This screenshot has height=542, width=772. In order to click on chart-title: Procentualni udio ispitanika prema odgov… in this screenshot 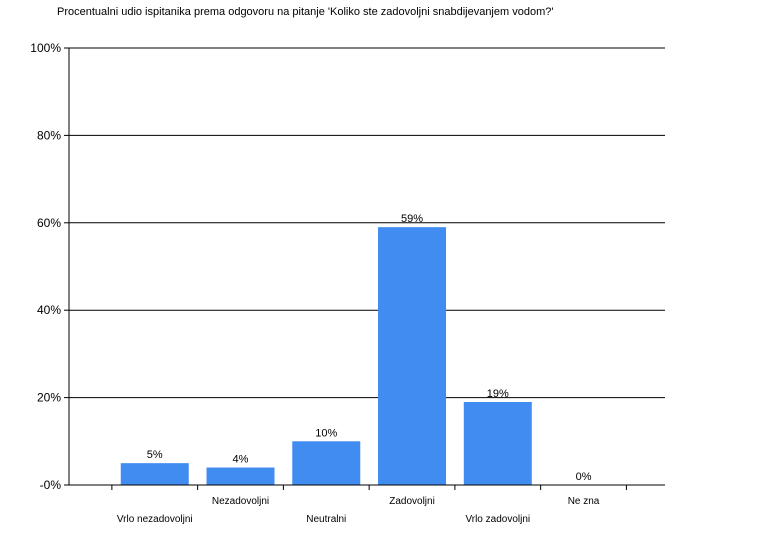, I will do `click(305, 12)`.